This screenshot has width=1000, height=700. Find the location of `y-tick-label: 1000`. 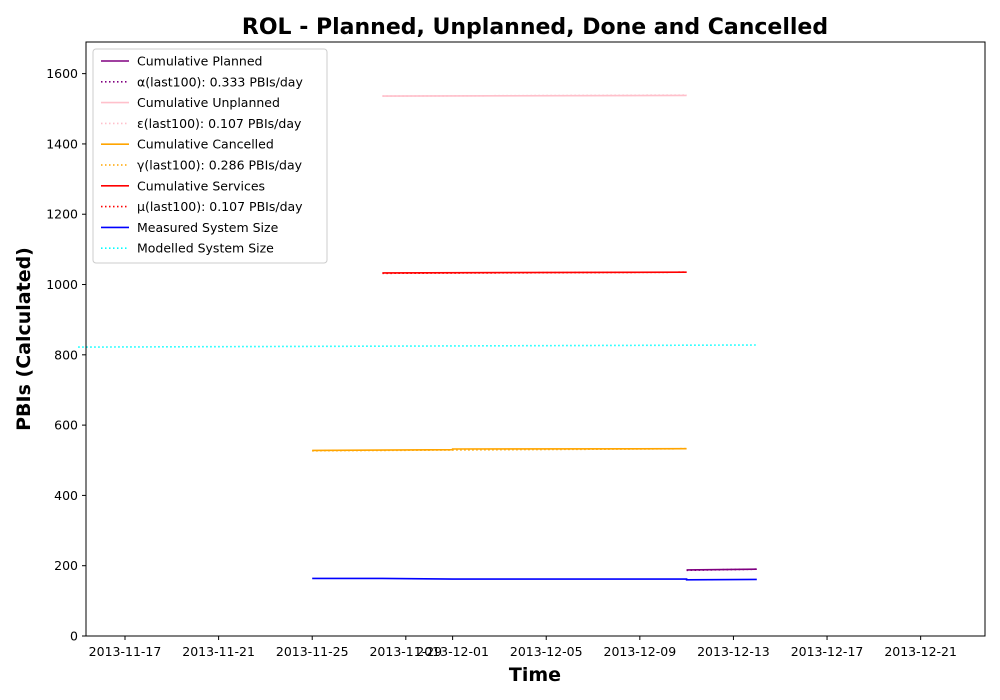

y-tick-label: 1000 is located at coordinates (62, 284).